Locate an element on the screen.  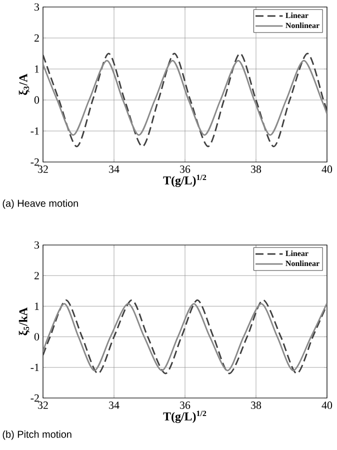
y-axis-title: ξ$_{5}$/kA is located at coordinates (24, 321).